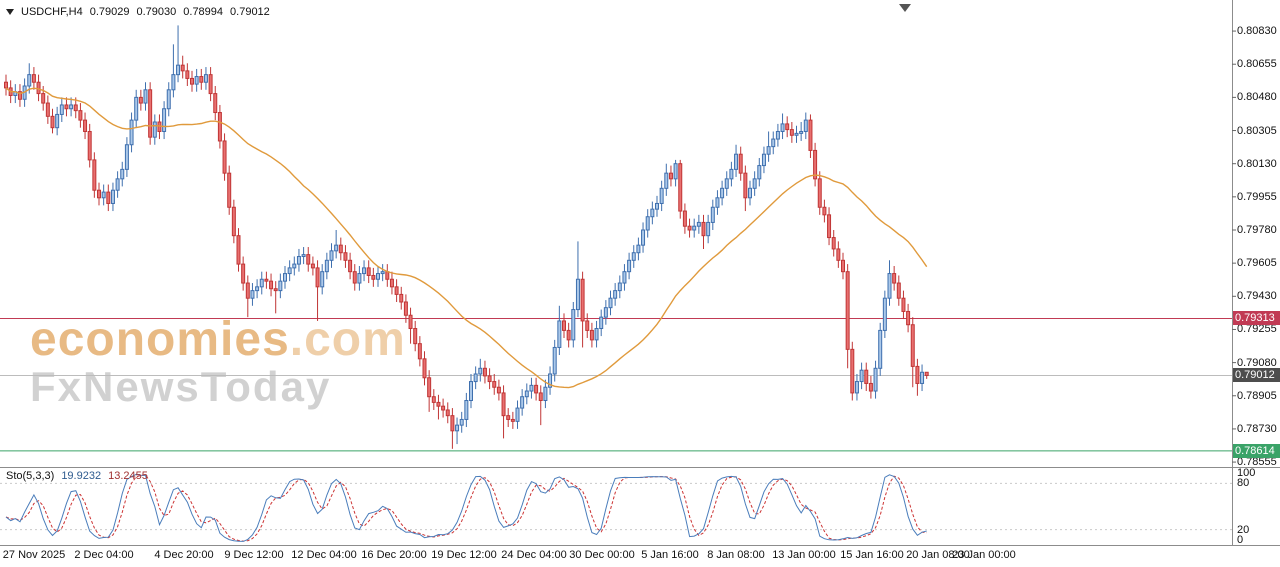 Image resolution: width=1280 pixels, height=567 pixels. I want to click on chart-shift-marker-icon, so click(905, 8).